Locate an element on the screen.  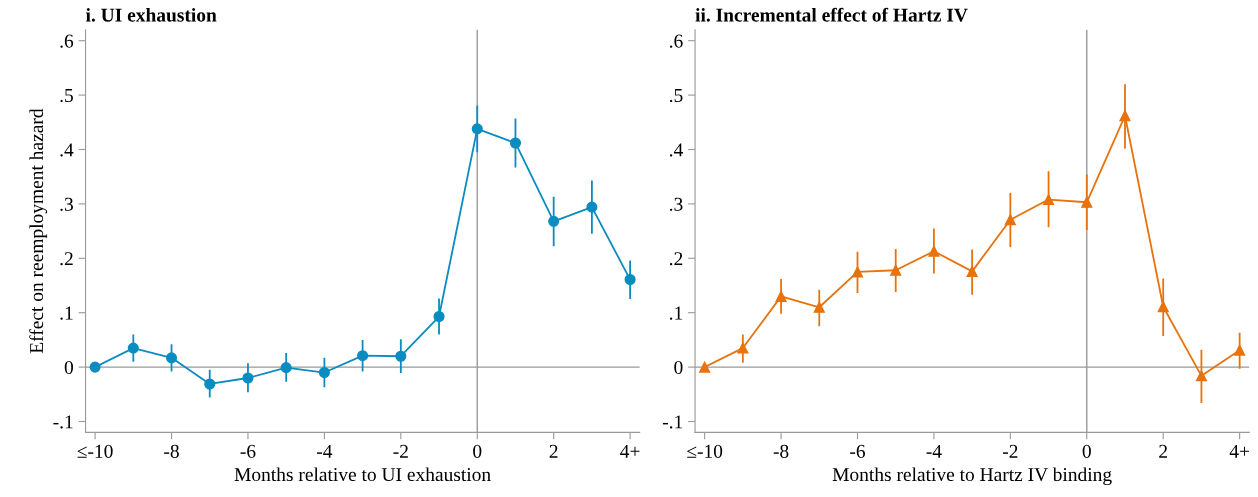
chart-title: ii. Incremental effect of Hartz IV is located at coordinates (831, 14).